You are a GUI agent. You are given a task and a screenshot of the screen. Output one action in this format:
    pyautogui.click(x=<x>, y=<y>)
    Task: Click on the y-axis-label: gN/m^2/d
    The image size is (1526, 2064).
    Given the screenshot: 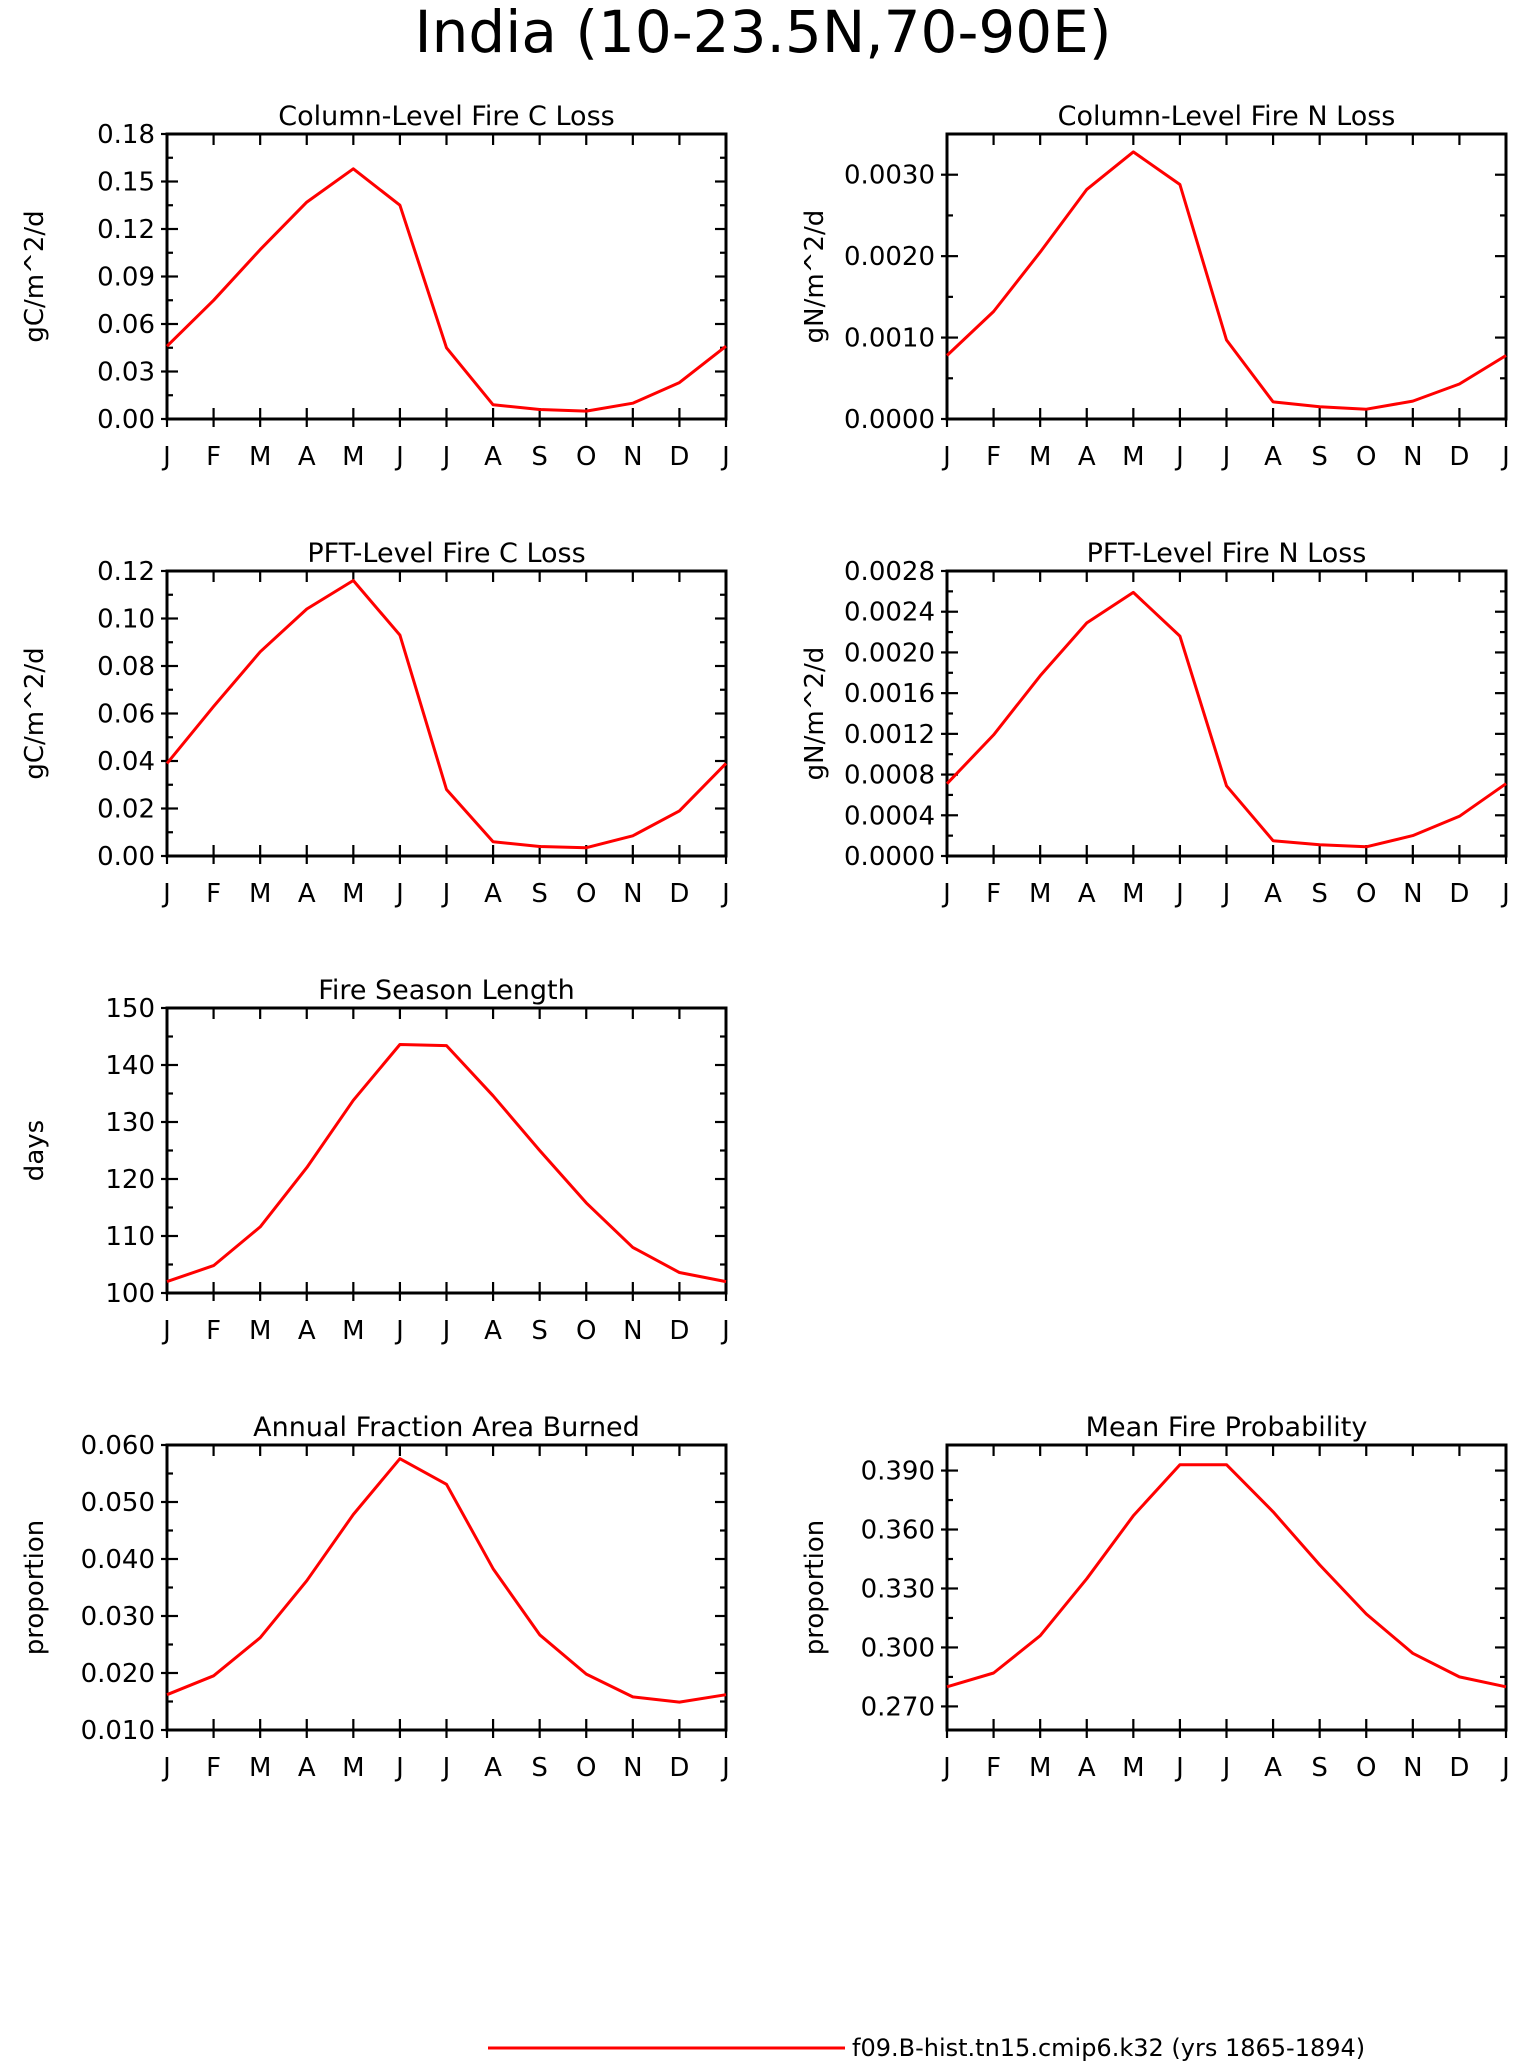 What is the action you would take?
    pyautogui.click(x=815, y=277)
    